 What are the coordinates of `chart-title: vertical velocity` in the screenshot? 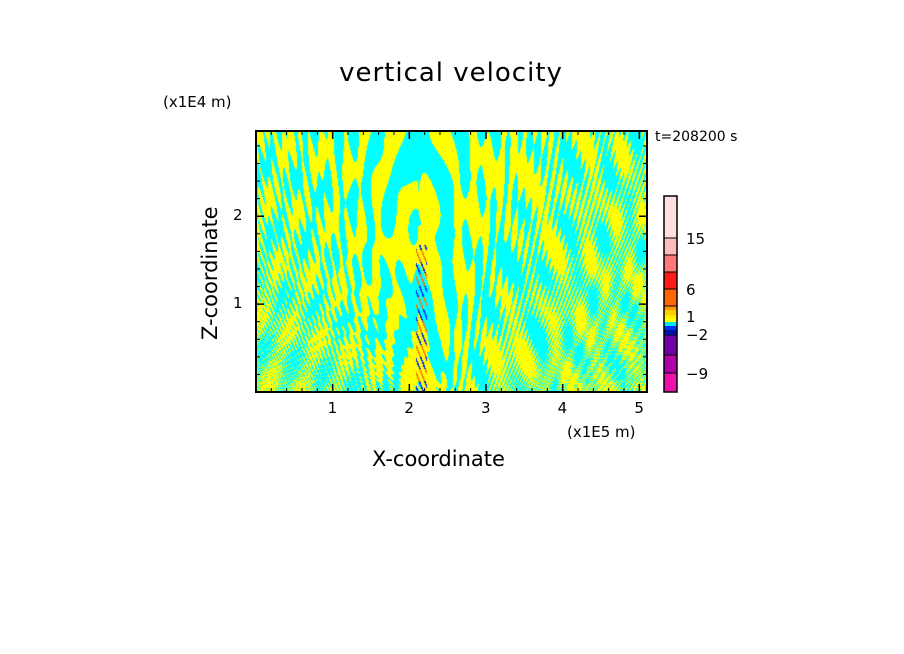 It's located at (451, 73).